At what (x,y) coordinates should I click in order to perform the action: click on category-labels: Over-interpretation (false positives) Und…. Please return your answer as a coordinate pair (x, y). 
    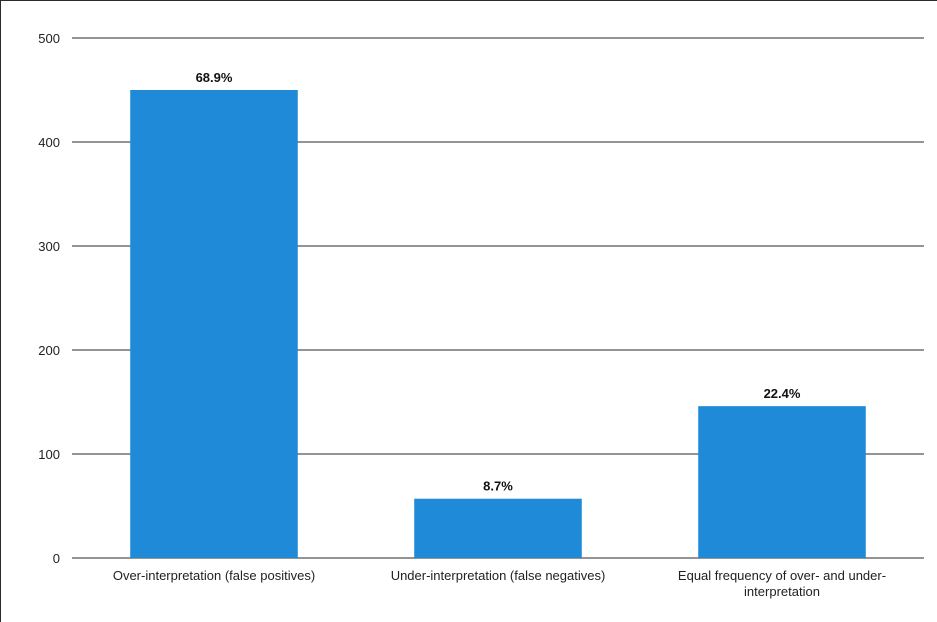
    Looking at the image, I should click on (499, 583).